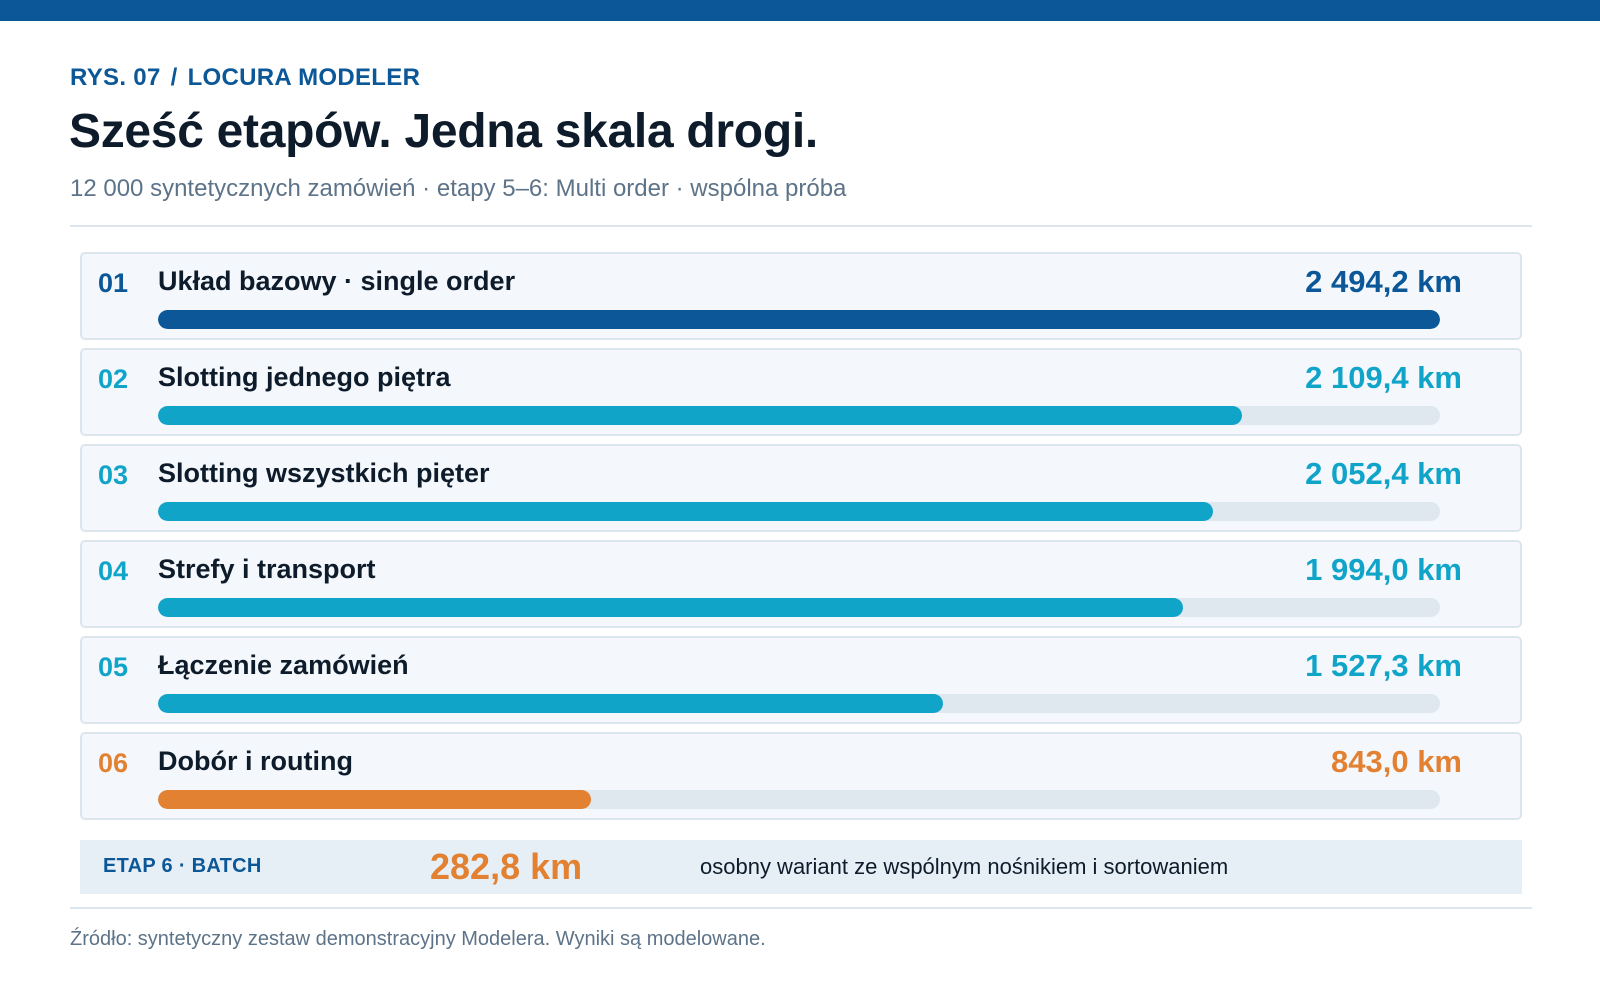 Image resolution: width=1600 pixels, height=1000 pixels. What do you see at coordinates (113, 763) in the screenshot?
I see `stage-number: 06` at bounding box center [113, 763].